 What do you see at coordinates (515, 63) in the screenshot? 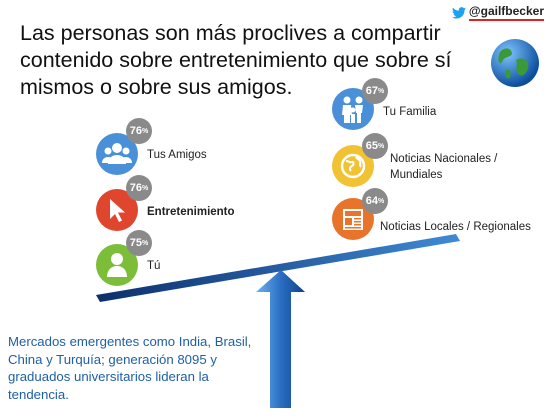
I see `earth-globe-icon` at bounding box center [515, 63].